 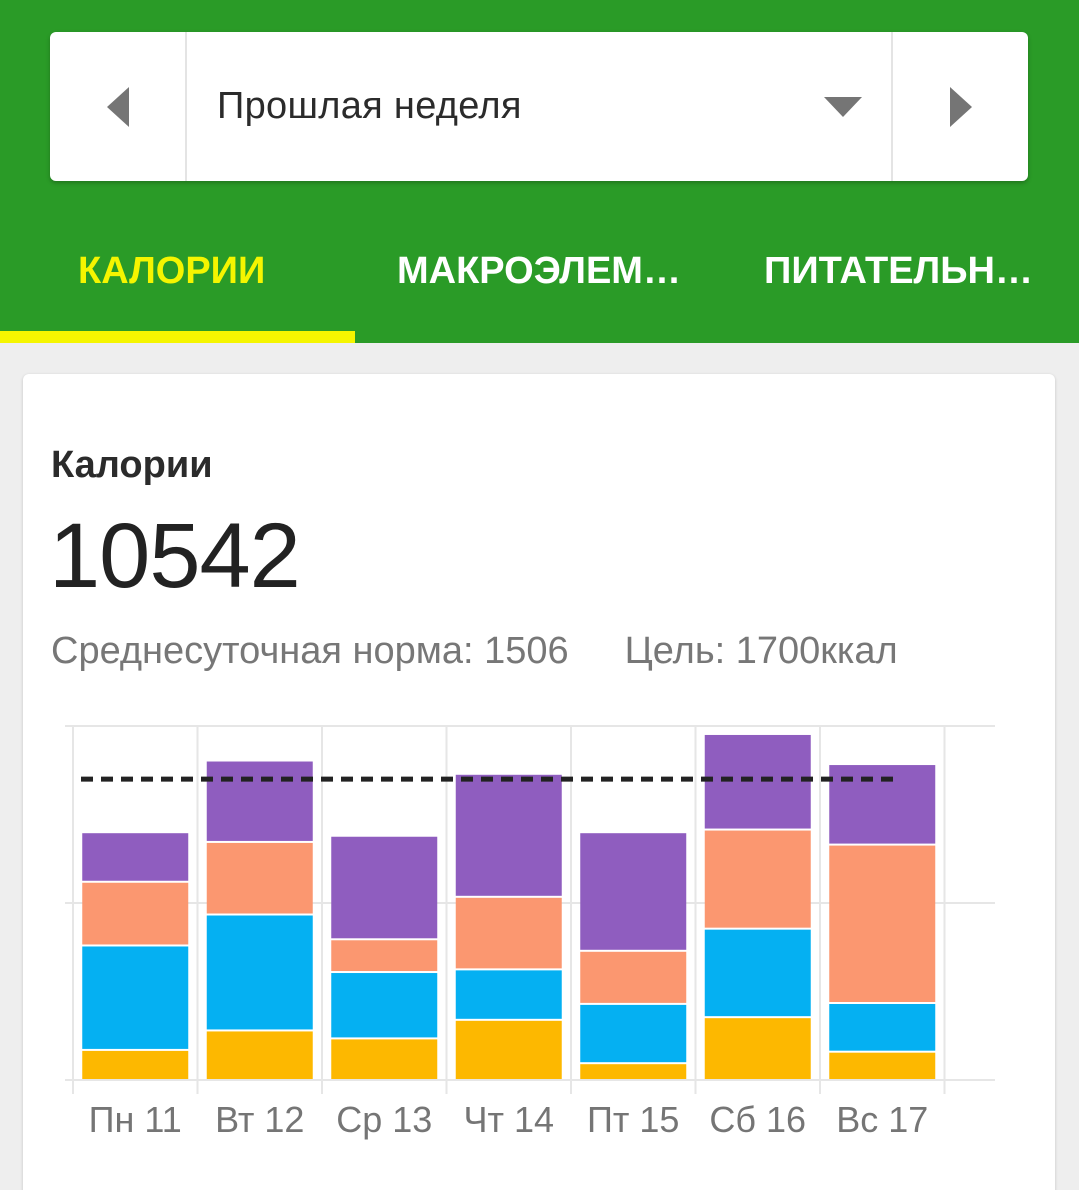 What do you see at coordinates (757, 1119) in the screenshot?
I see `x-tick-label: Сб 16` at bounding box center [757, 1119].